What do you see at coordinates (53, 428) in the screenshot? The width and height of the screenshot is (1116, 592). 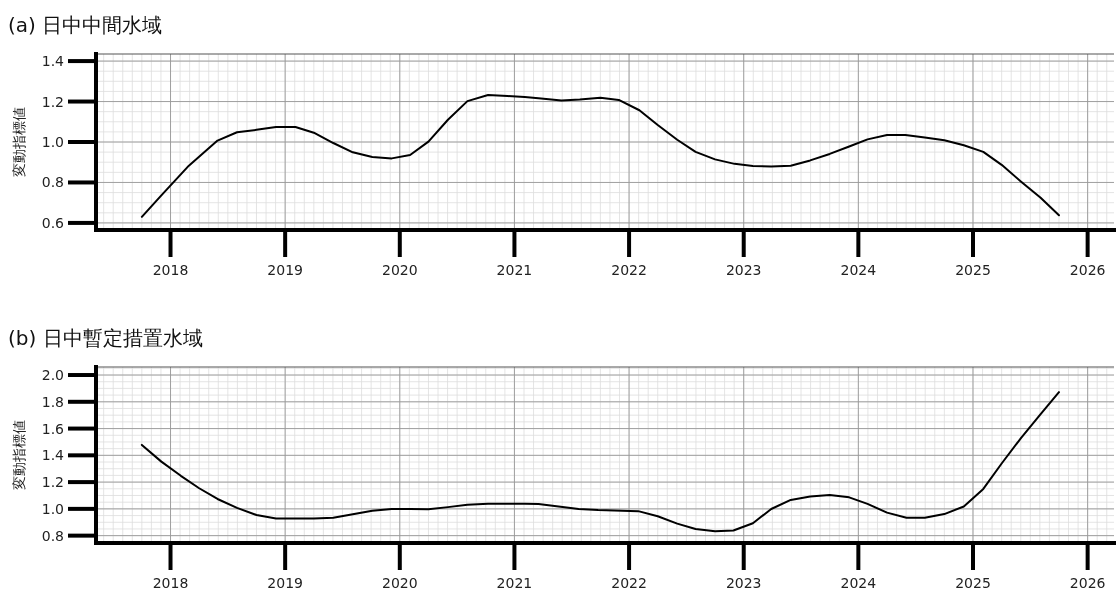 I see `y-tick-label: 1.6` at bounding box center [53, 428].